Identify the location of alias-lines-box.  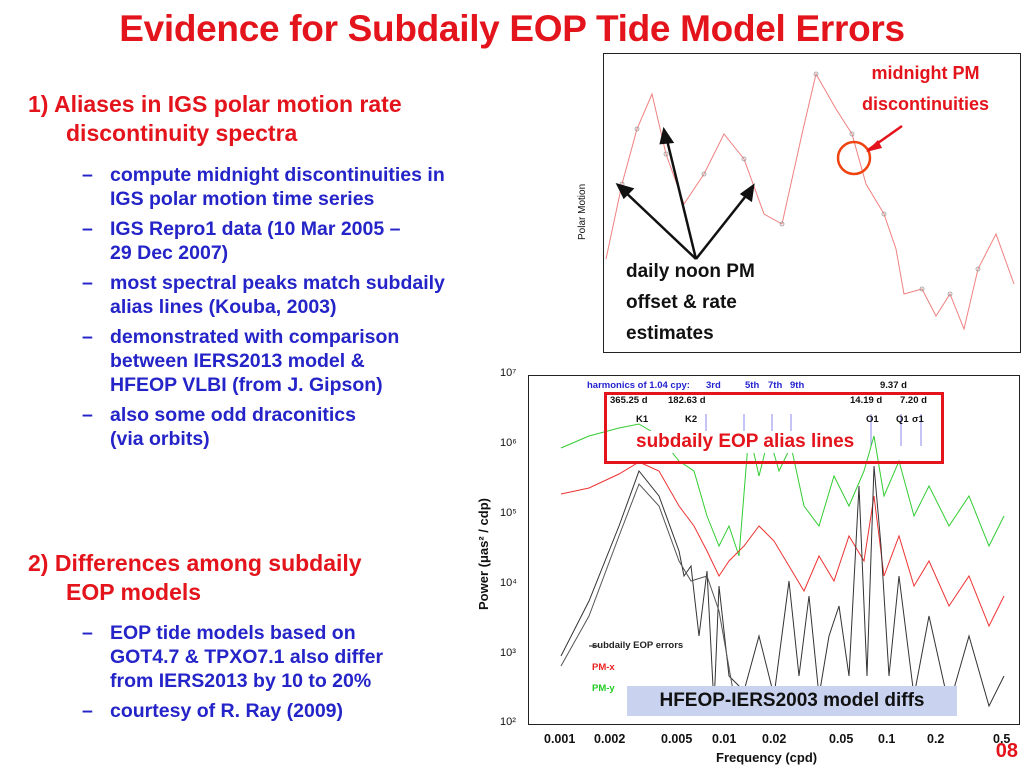
(774, 428).